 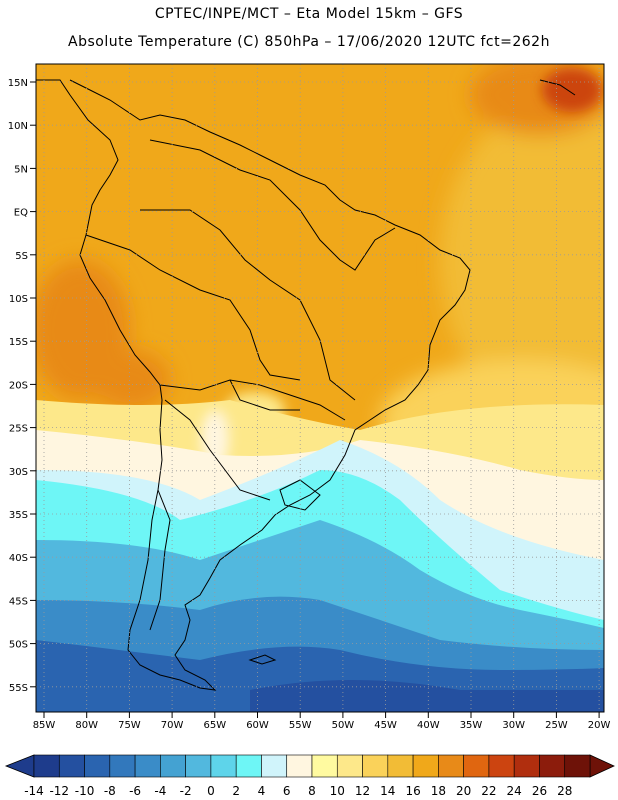 I want to click on lat-label: 15N, so click(x=18, y=83).